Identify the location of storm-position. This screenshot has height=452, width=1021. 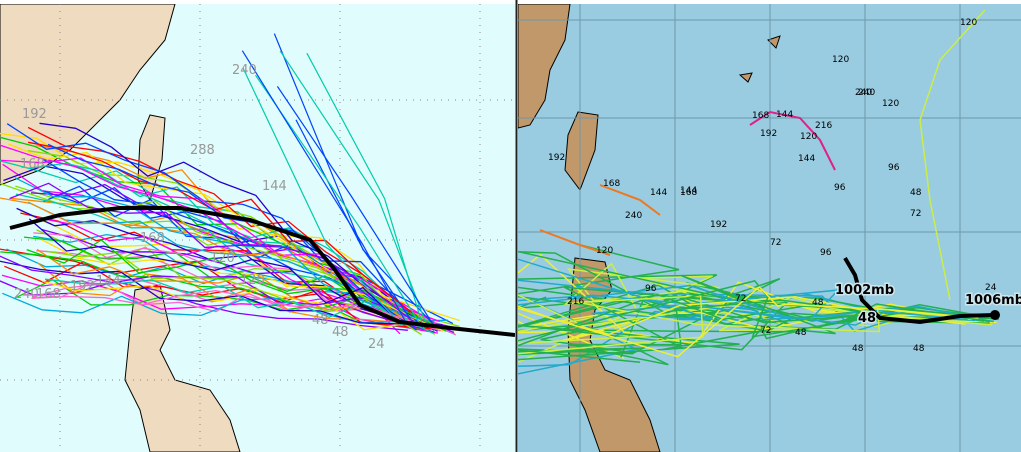
(995, 315).